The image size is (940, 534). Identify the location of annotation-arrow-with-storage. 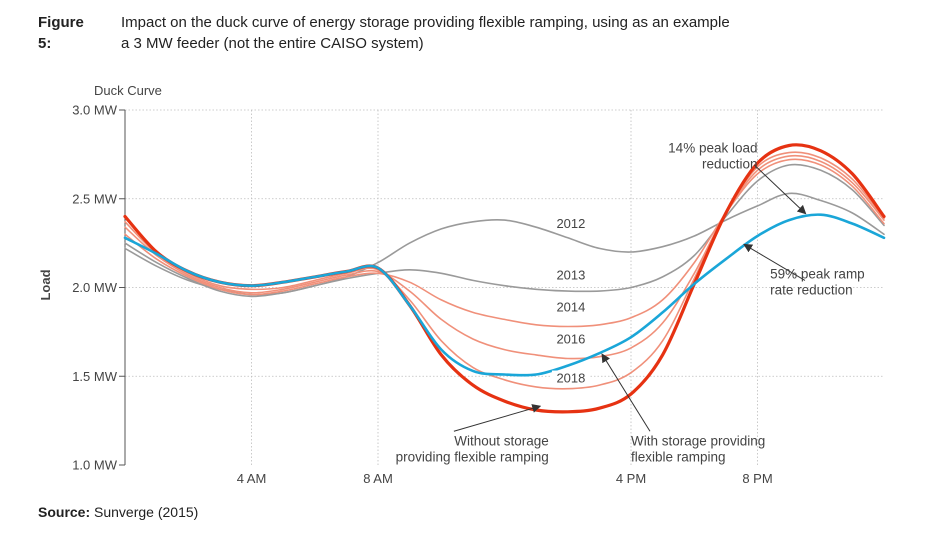
(626, 392).